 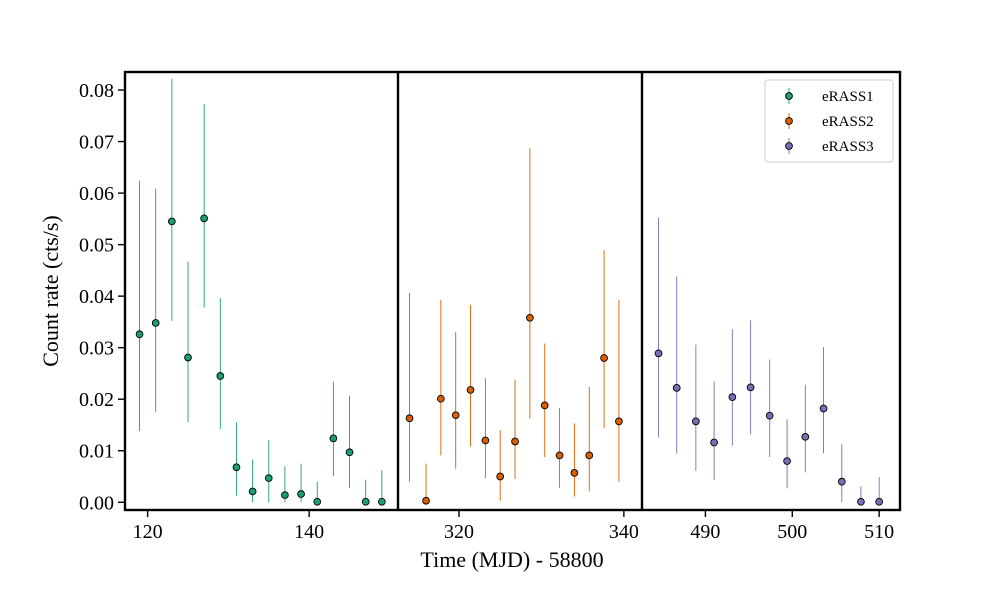 I want to click on y-axis-label: Count rate (cts/s), so click(x=50, y=291).